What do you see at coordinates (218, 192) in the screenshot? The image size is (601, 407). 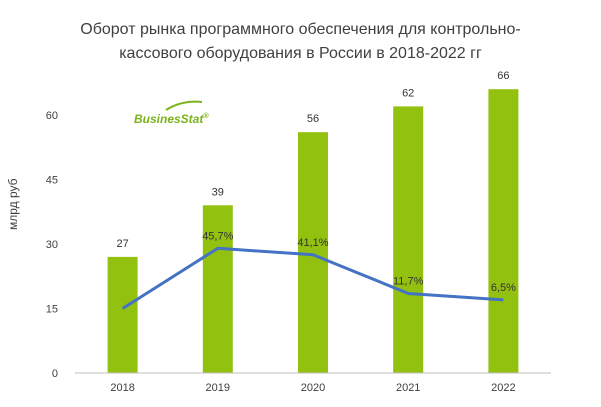 I see `bar-value-label: 39` at bounding box center [218, 192].